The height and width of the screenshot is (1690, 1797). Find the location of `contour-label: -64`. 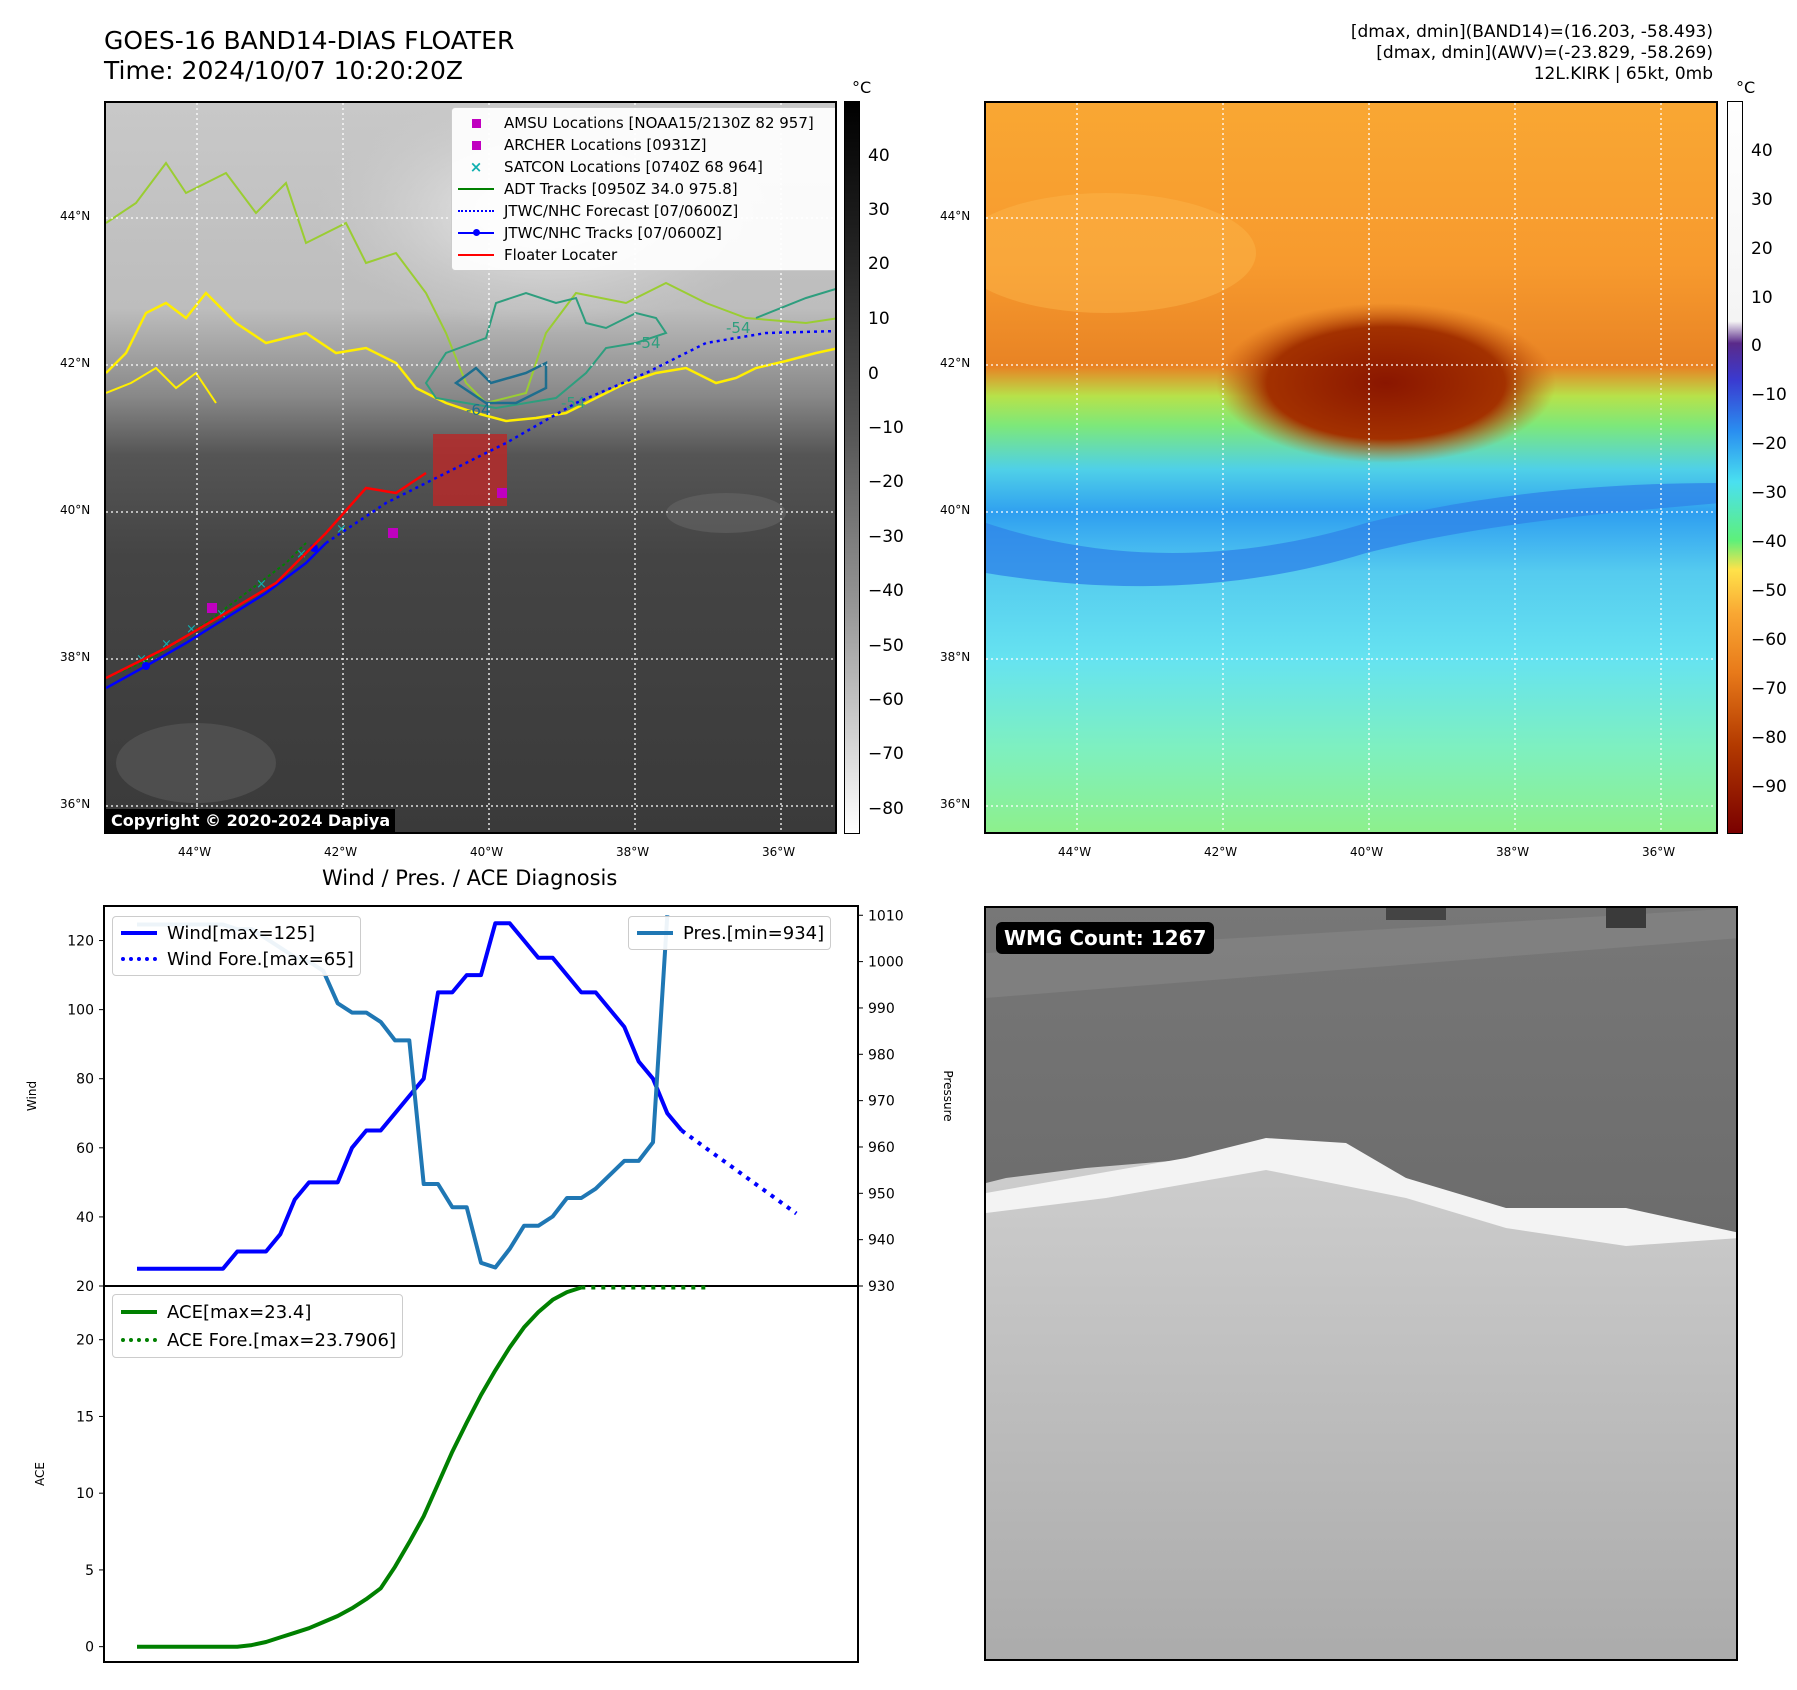

contour-label: -64 is located at coordinates (478, 410).